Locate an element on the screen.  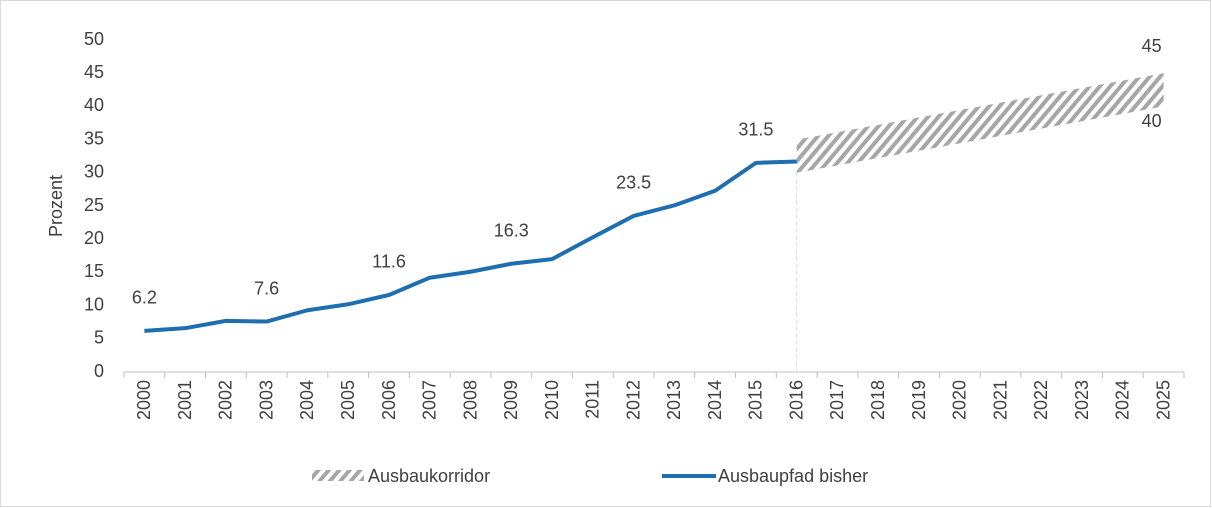
x-tick-label: 2012 is located at coordinates (633, 400).